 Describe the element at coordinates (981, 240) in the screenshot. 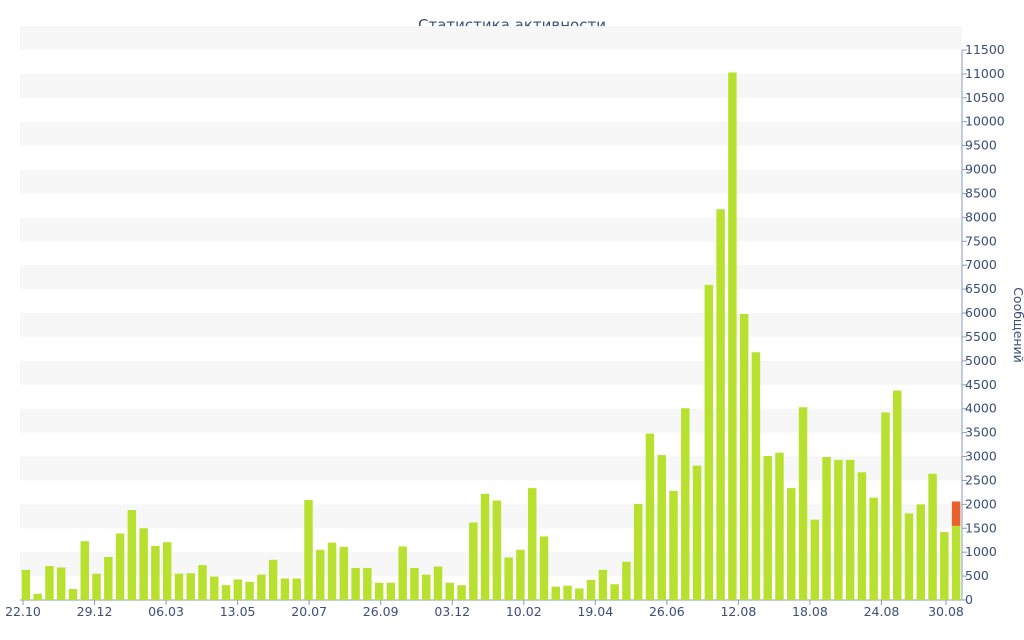

I see `y-tick-label: 7500` at that location.